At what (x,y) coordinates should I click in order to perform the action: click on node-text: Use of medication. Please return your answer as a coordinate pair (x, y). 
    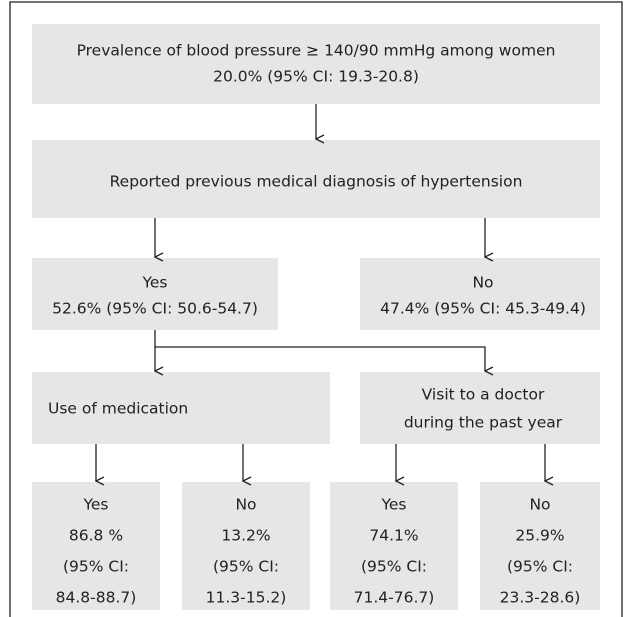
    Looking at the image, I should click on (118, 409).